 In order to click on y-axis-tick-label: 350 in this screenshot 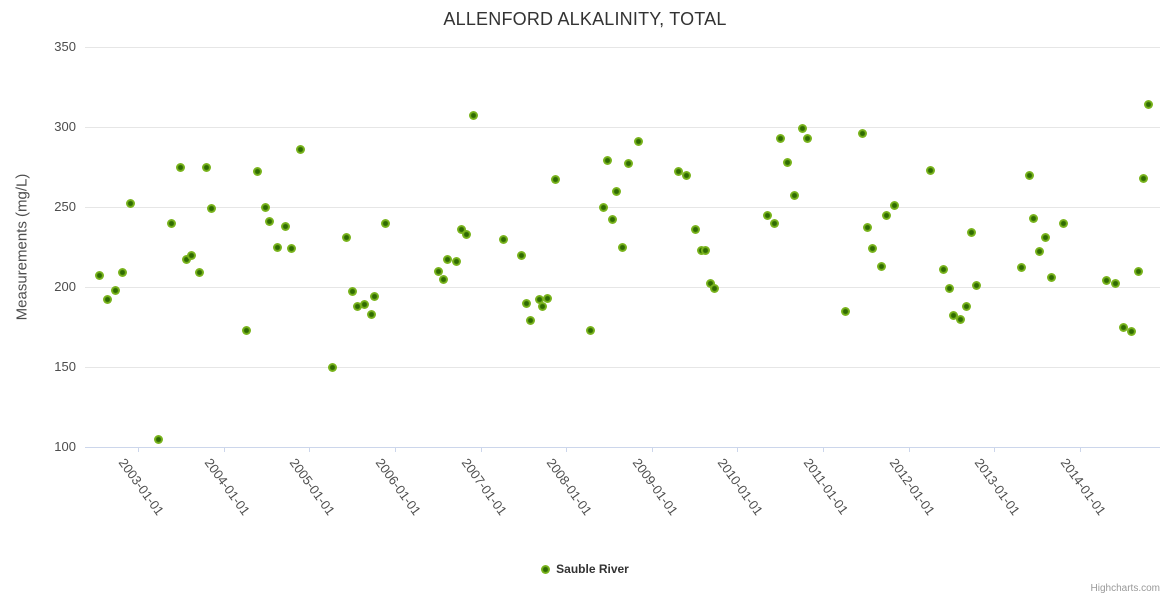, I will do `click(65, 46)`.